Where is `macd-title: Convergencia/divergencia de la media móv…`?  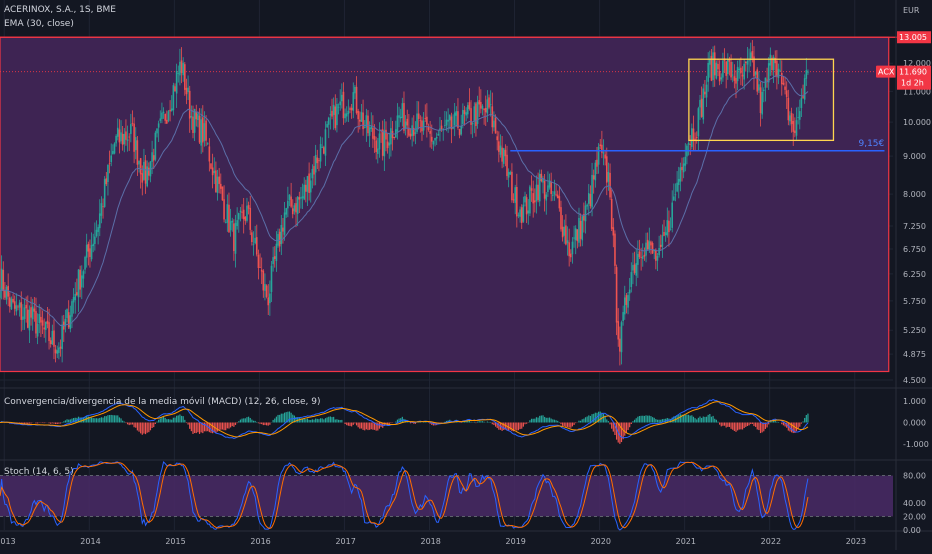
macd-title: Convergencia/divergencia de la media móv… is located at coordinates (162, 402).